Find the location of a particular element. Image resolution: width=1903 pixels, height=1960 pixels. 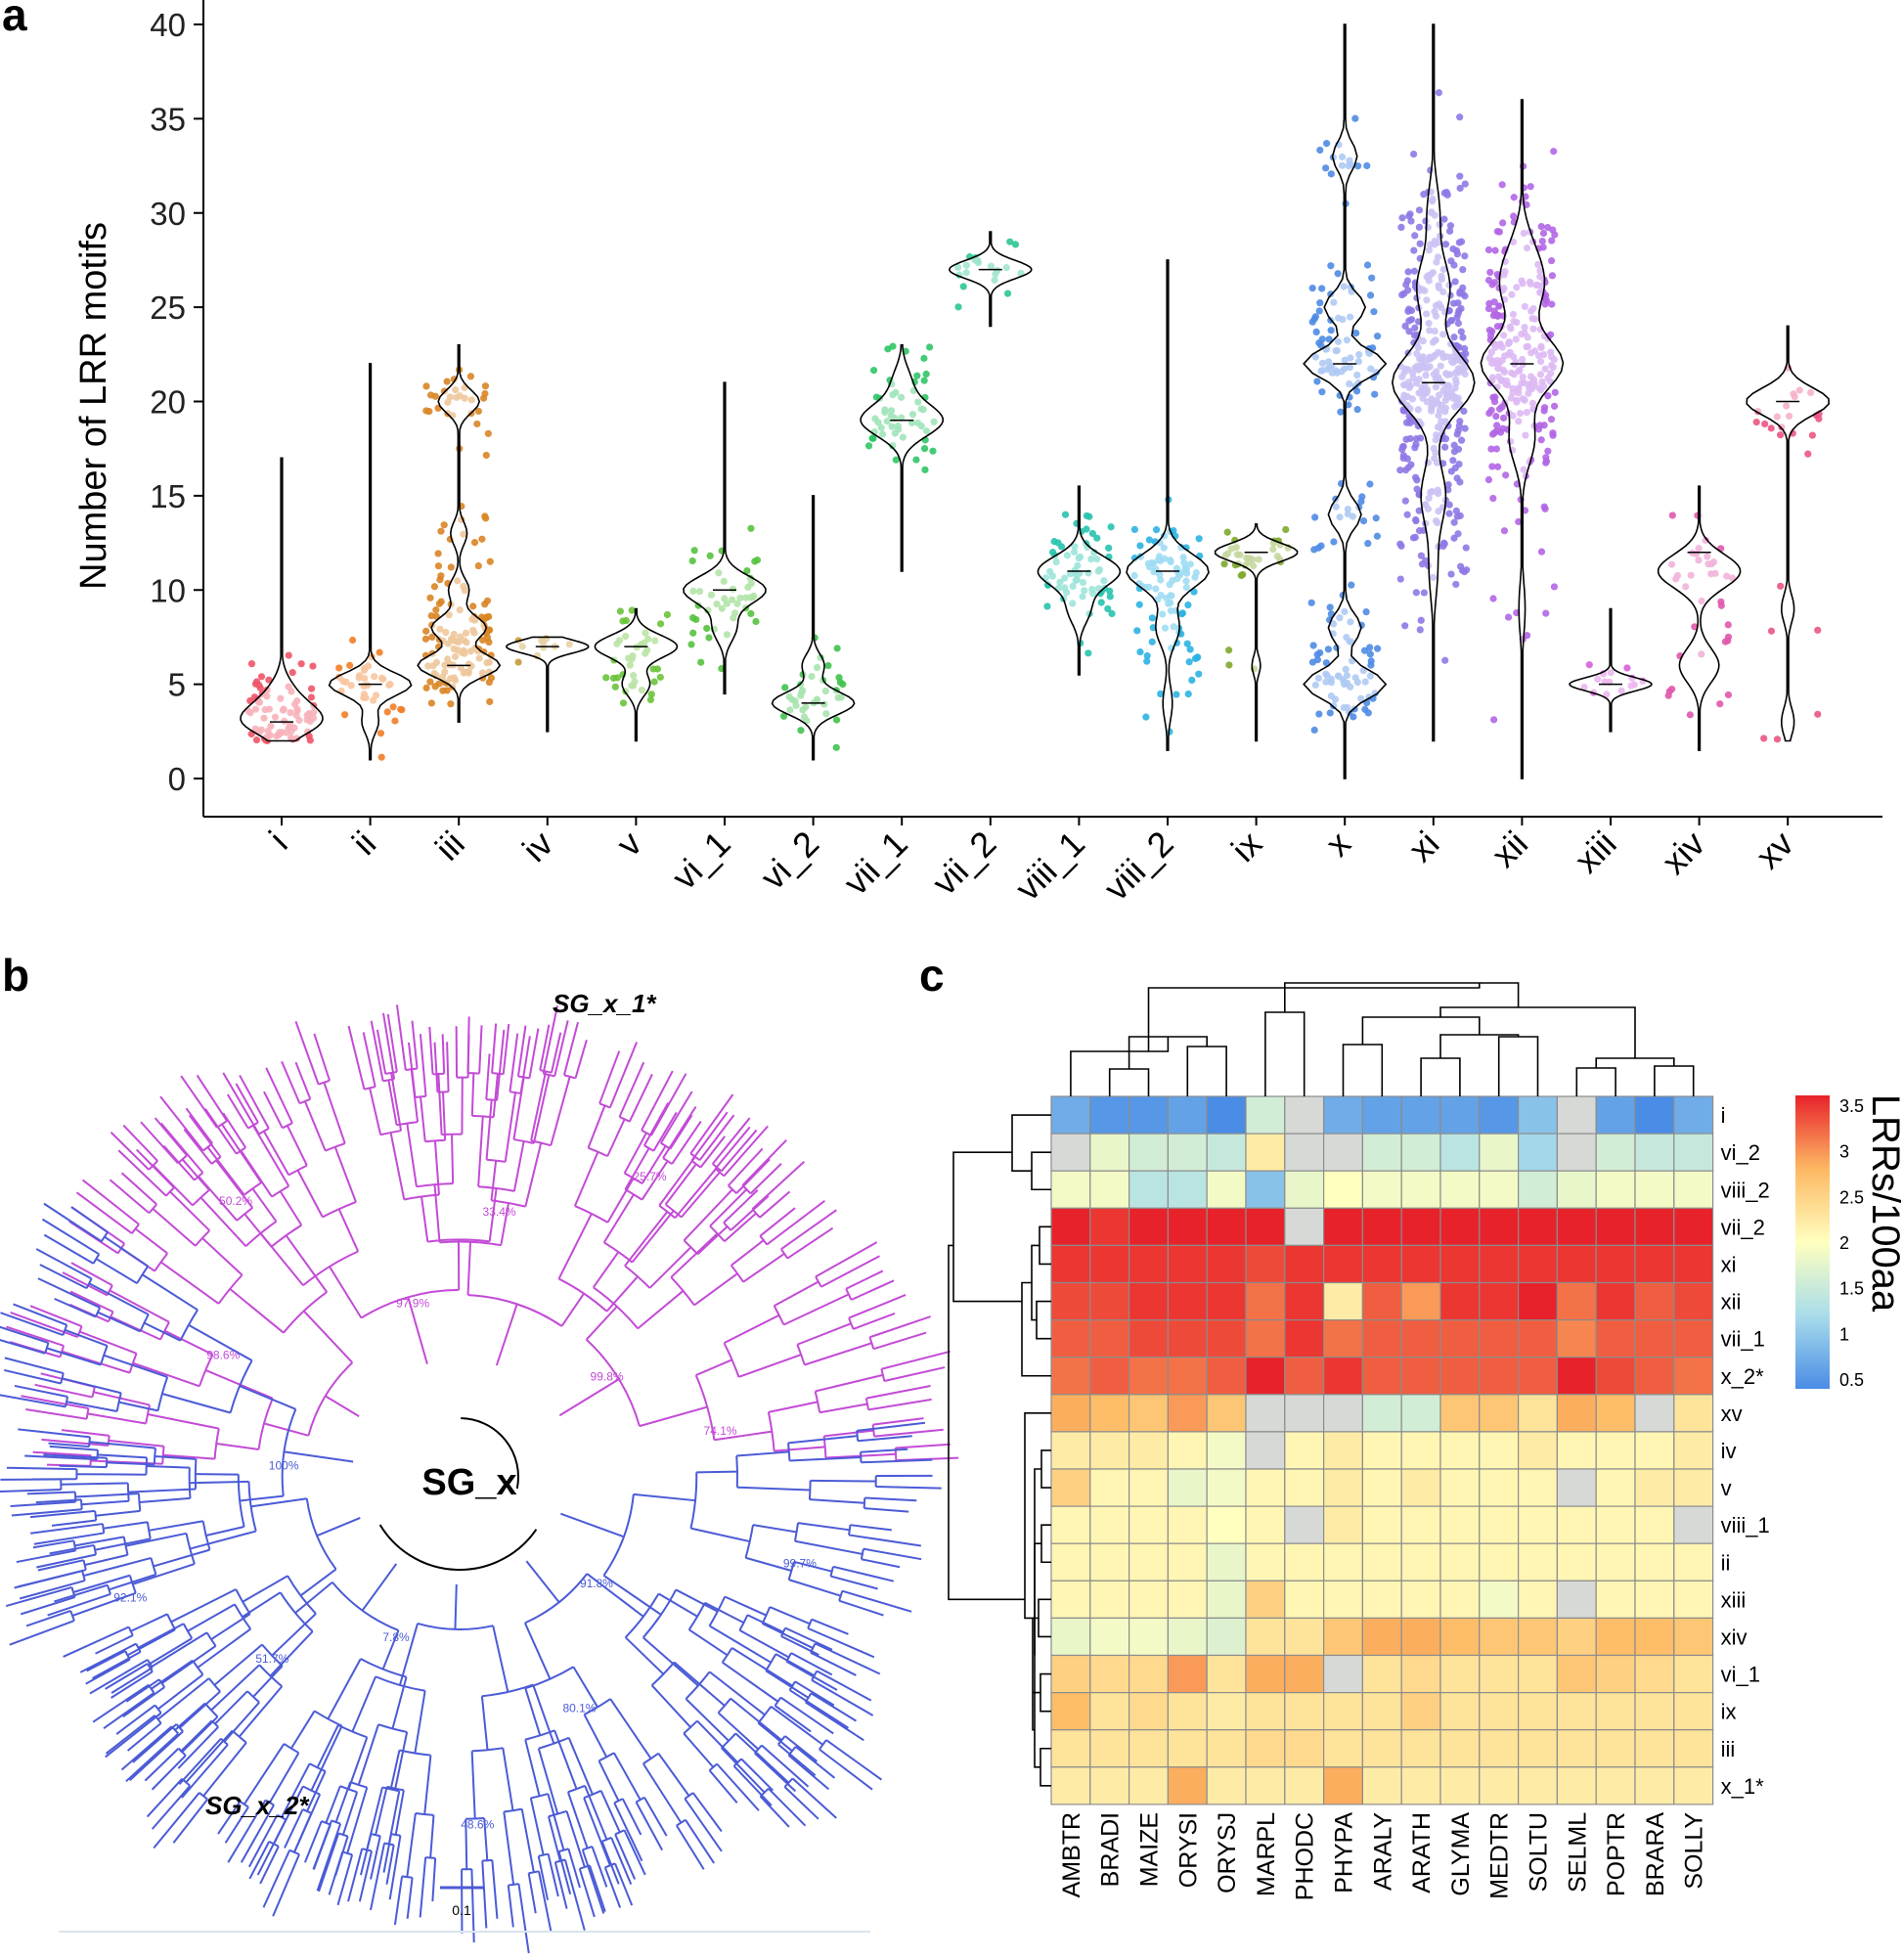

scale-bar-label: 0.1 is located at coordinates (461, 1910).